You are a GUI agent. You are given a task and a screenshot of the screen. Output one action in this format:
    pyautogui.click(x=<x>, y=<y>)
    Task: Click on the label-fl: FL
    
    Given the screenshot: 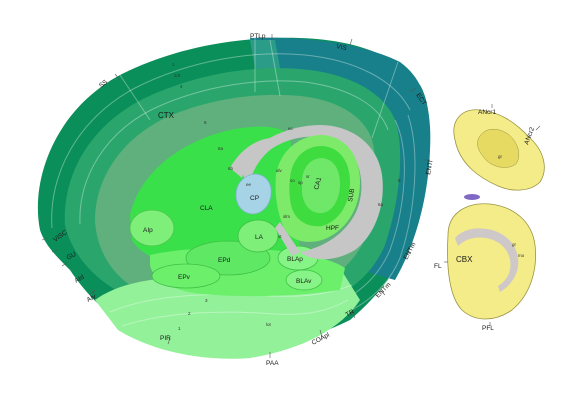 What is the action you would take?
    pyautogui.click(x=438, y=266)
    